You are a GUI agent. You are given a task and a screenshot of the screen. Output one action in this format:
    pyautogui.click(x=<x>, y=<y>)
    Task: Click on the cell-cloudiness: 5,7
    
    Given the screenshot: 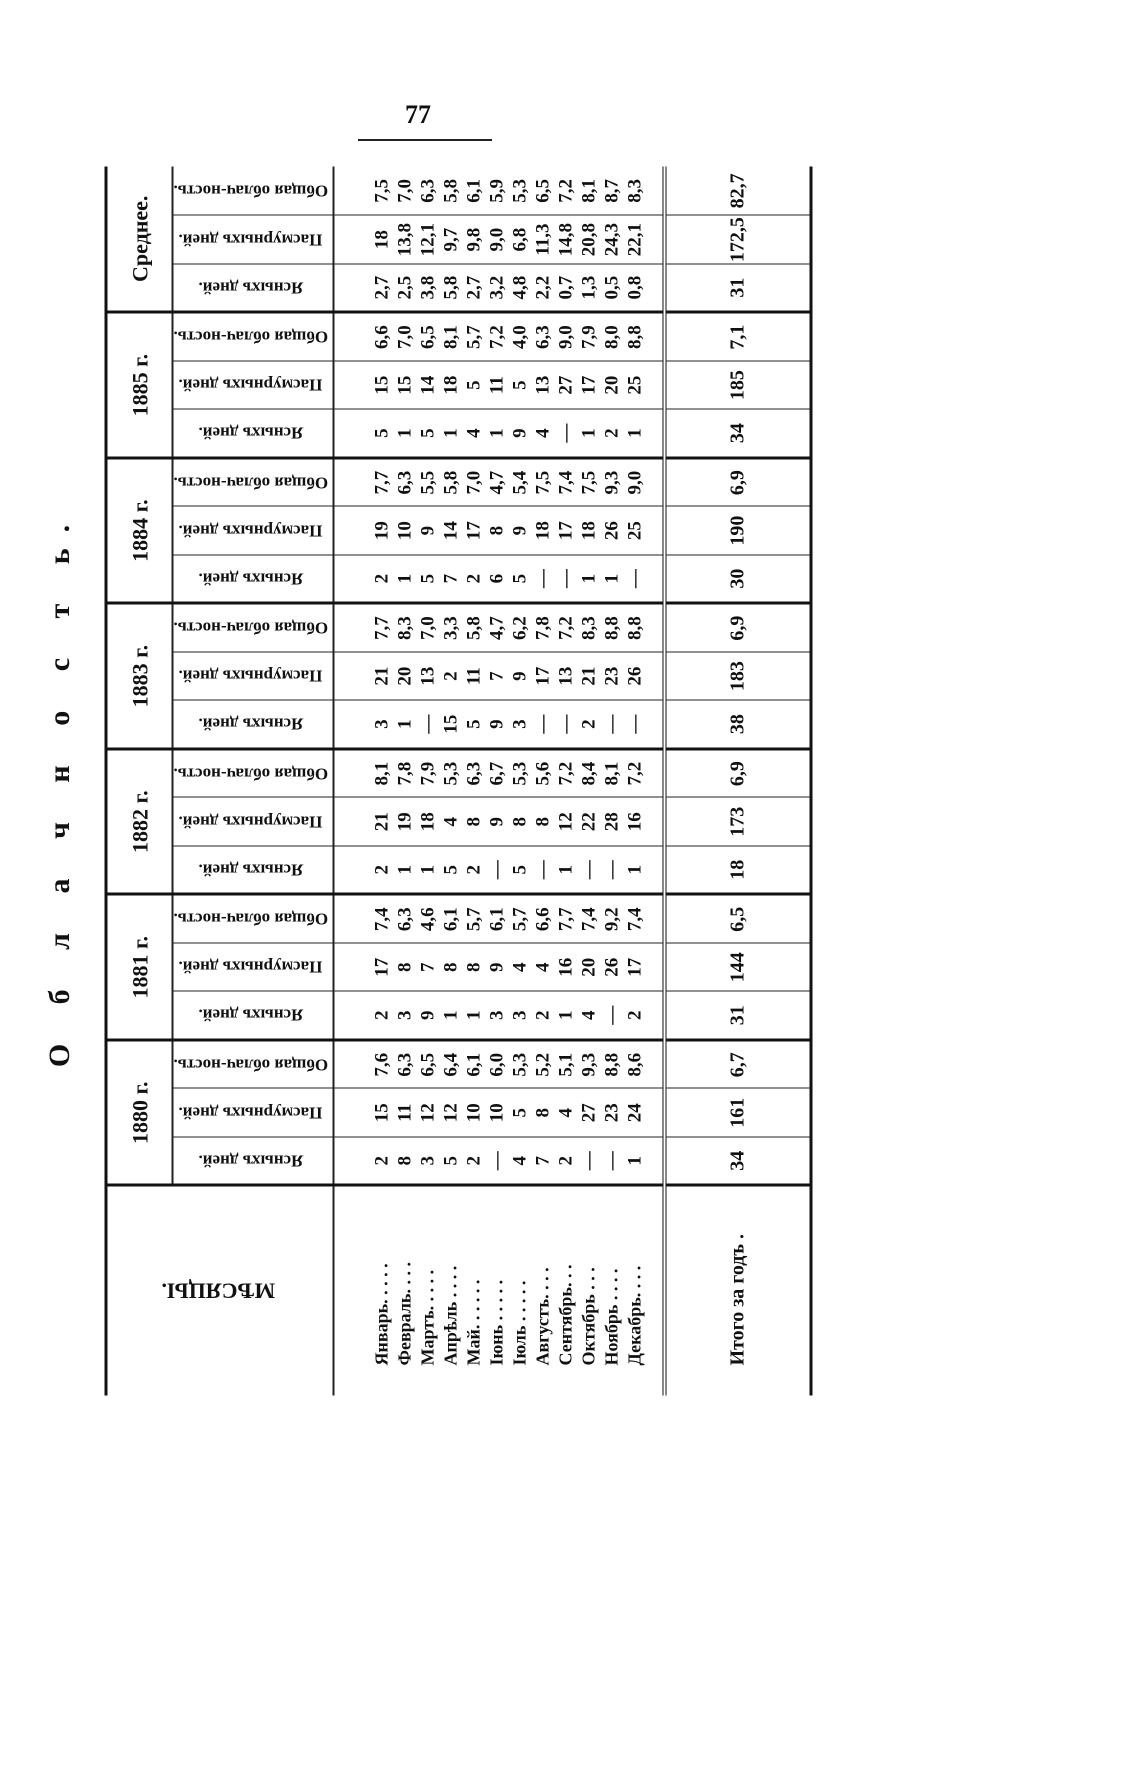 What is the action you would take?
    pyautogui.click(x=474, y=336)
    